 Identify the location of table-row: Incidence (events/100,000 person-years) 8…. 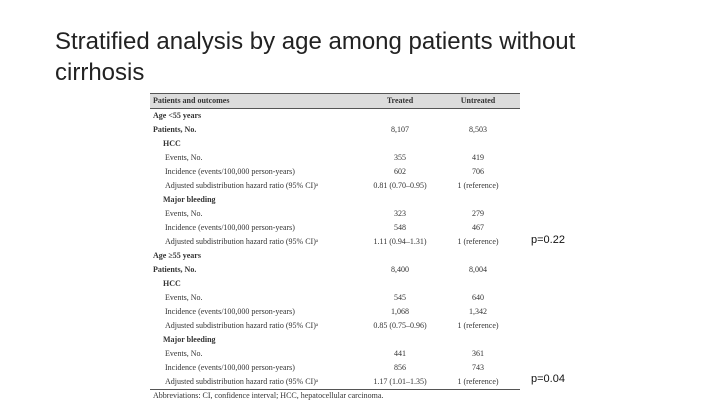
(335, 368).